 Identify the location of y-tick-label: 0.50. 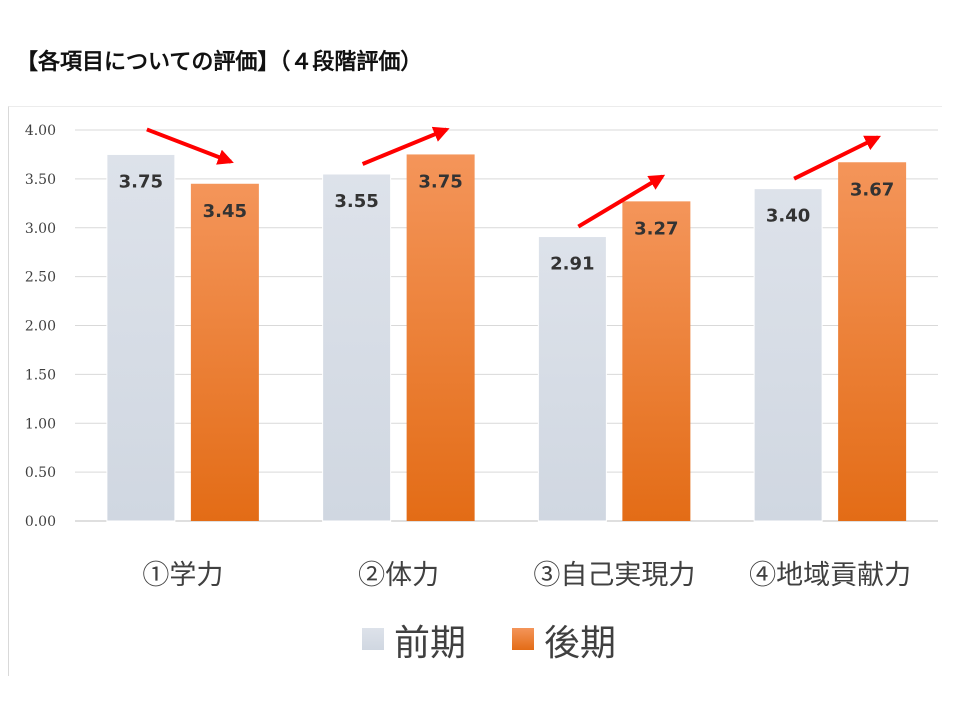
(40, 473).